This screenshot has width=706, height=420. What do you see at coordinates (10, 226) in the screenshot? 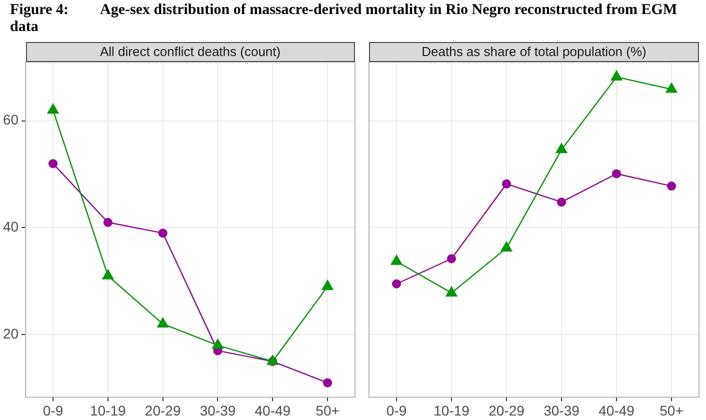
I see `y-tick-label: 40` at bounding box center [10, 226].